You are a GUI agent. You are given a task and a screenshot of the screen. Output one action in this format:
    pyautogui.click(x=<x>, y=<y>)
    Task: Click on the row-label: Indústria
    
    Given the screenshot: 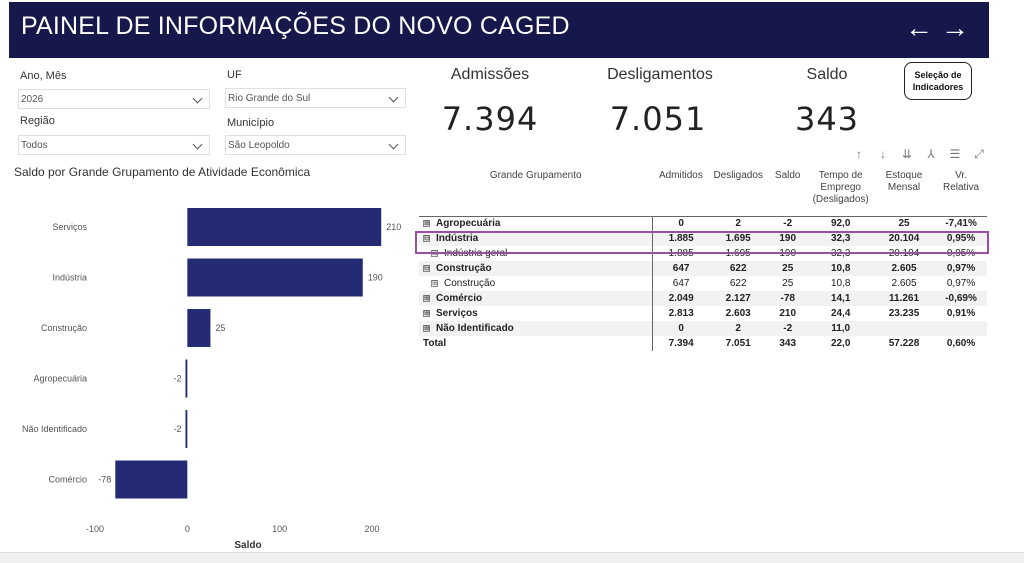 What is the action you would take?
    pyautogui.click(x=457, y=238)
    